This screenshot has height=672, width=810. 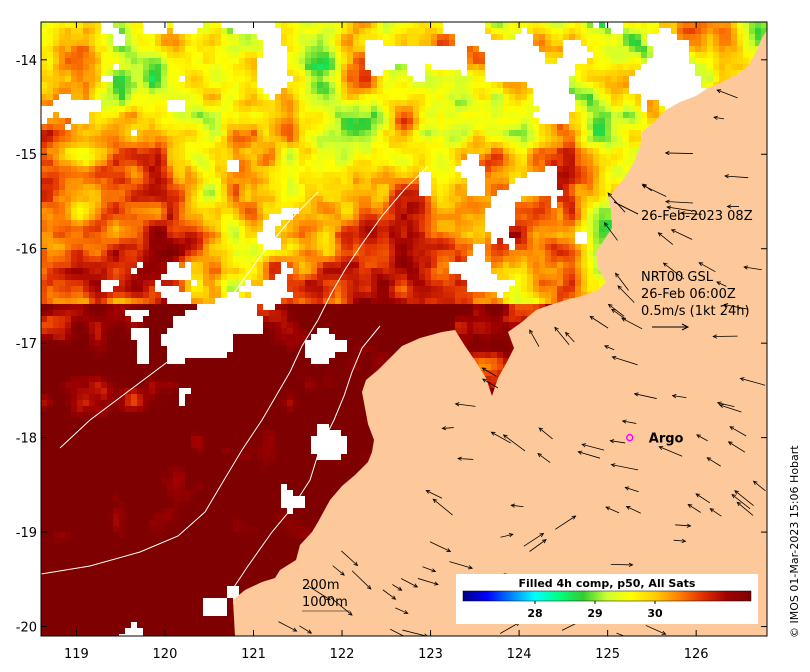 I want to click on colorbar: Filled 4h comp, p50, All Sats 28 29 30, so click(x=607, y=599).